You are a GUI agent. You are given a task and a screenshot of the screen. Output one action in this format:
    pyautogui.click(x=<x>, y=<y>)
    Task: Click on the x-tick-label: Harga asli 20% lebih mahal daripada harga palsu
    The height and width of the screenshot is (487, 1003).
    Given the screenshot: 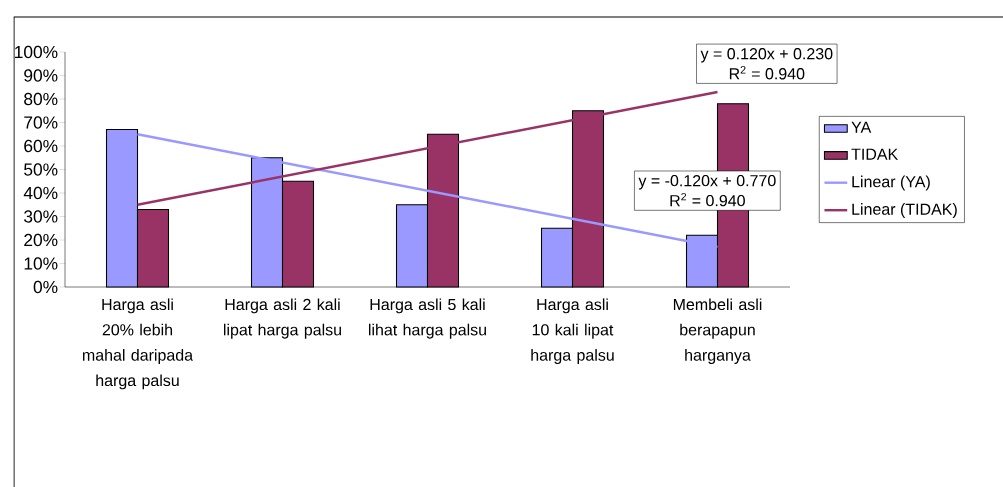 What is the action you would take?
    pyautogui.click(x=138, y=344)
    